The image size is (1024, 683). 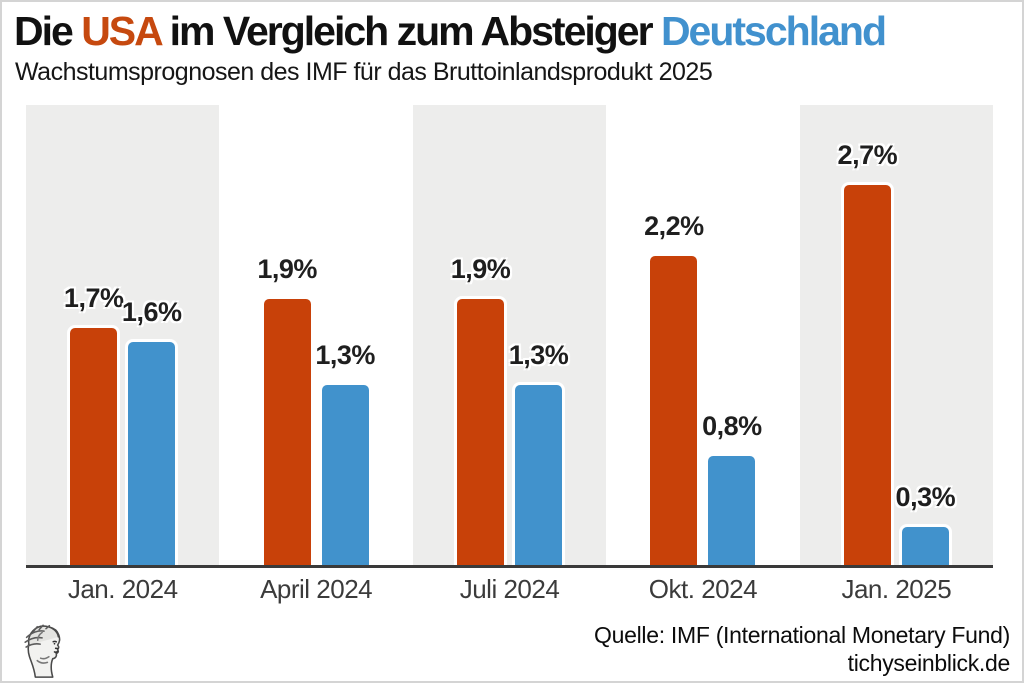 I want to click on bar-deutschland-2: 1,3%, so click(x=345, y=453).